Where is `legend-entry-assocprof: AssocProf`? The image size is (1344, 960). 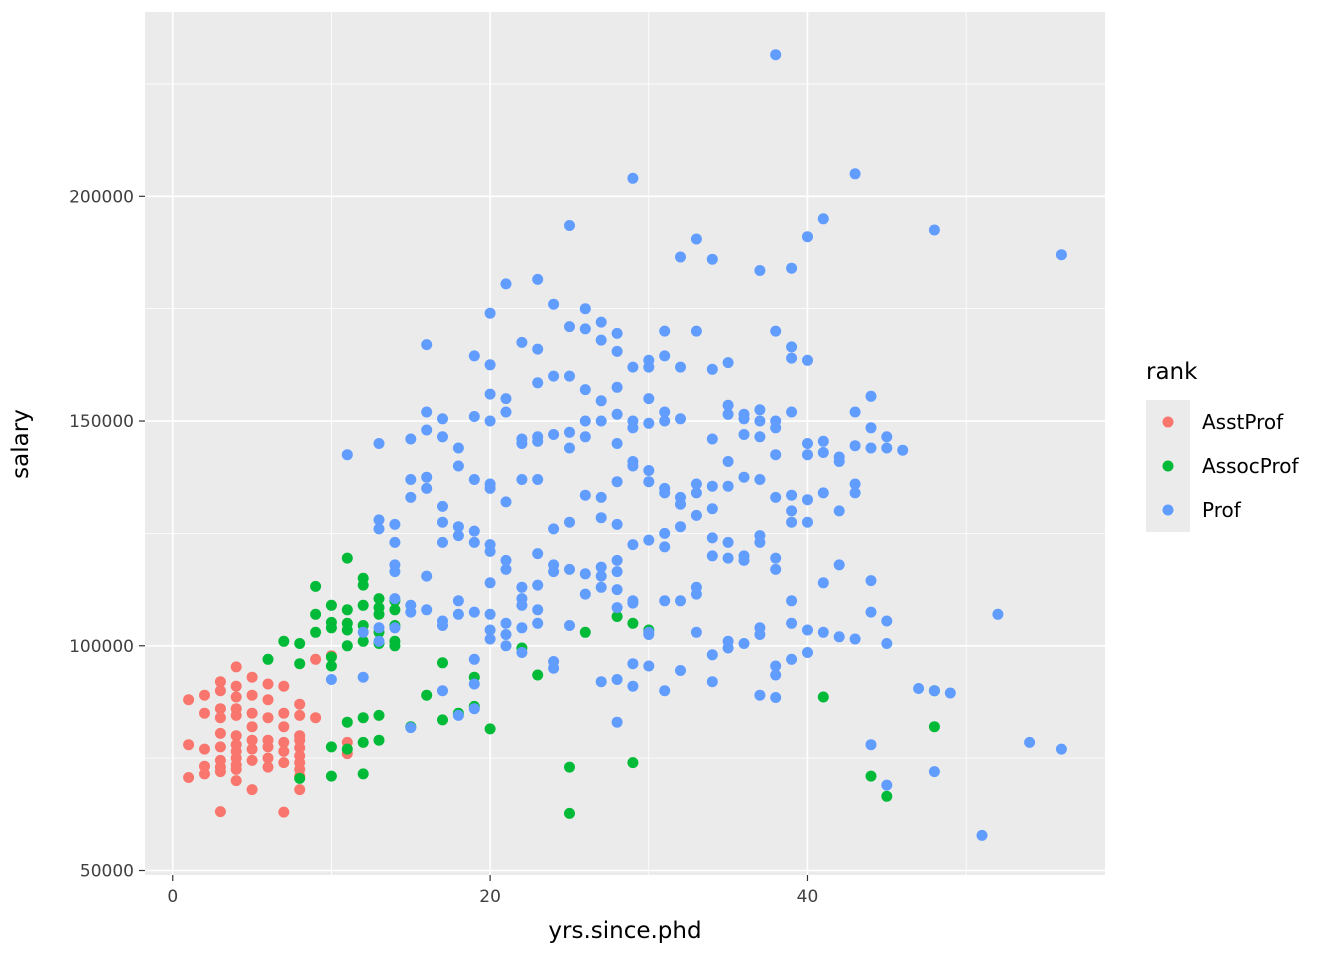
legend-entry-assocprof: AssocProf is located at coordinates (1222, 466).